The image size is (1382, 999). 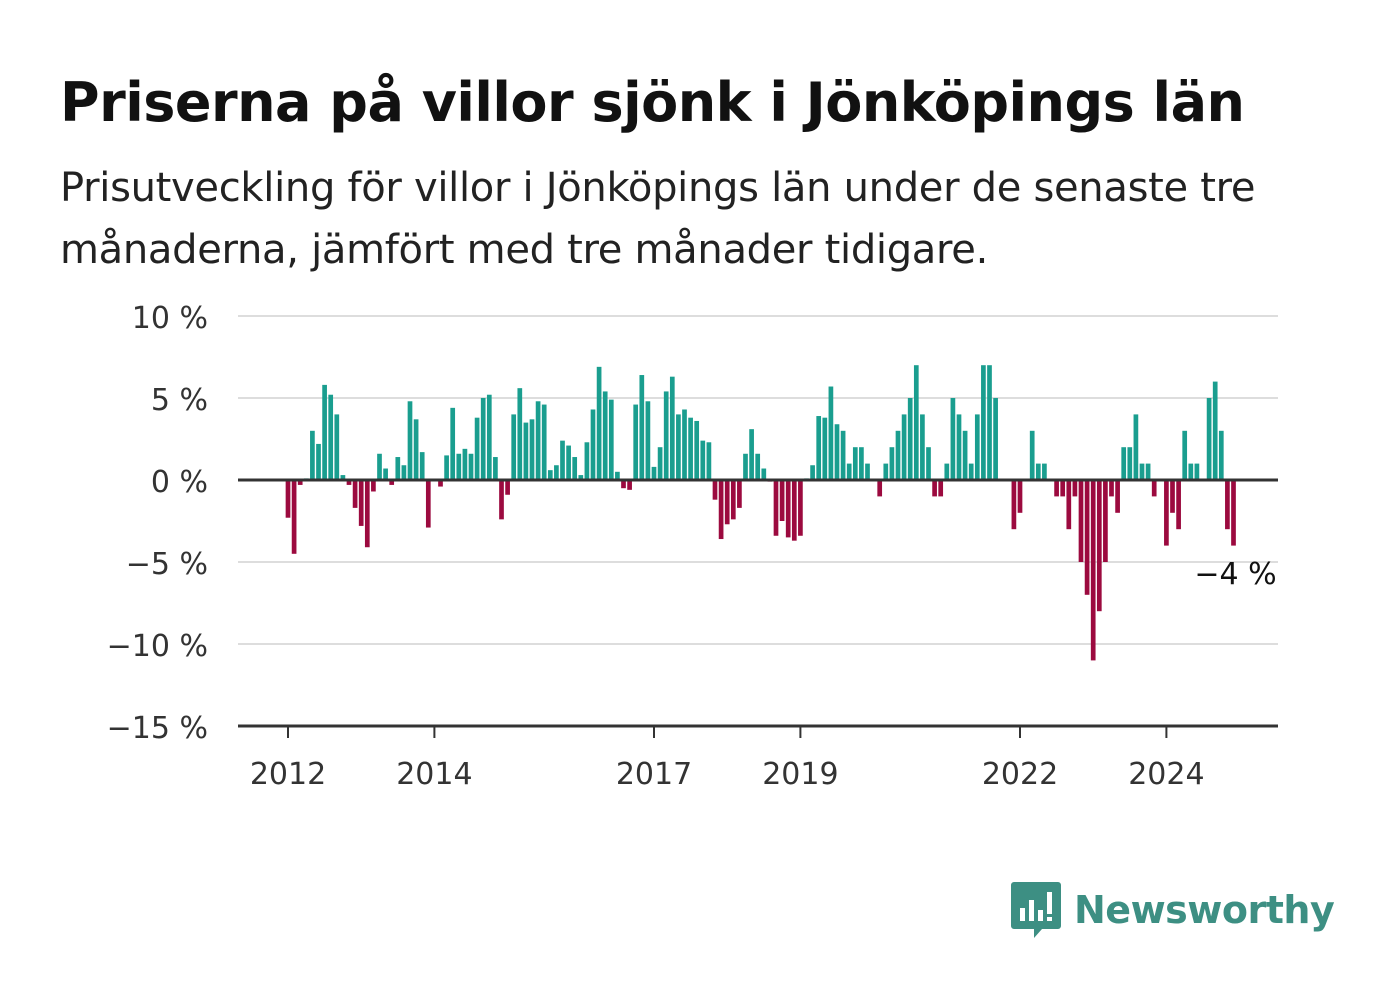 What do you see at coordinates (288, 774) in the screenshot?
I see `x-tick-label: 2012` at bounding box center [288, 774].